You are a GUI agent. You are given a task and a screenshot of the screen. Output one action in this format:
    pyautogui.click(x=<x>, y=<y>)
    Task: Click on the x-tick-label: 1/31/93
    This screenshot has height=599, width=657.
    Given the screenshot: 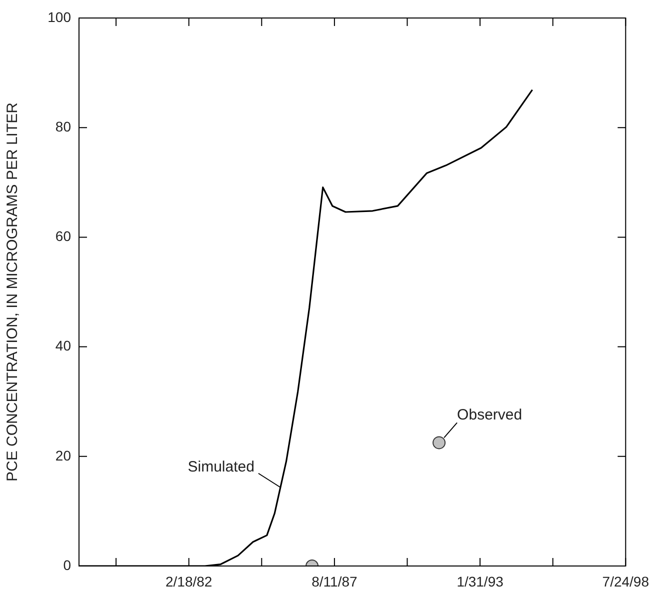 What is the action you would take?
    pyautogui.click(x=480, y=581)
    